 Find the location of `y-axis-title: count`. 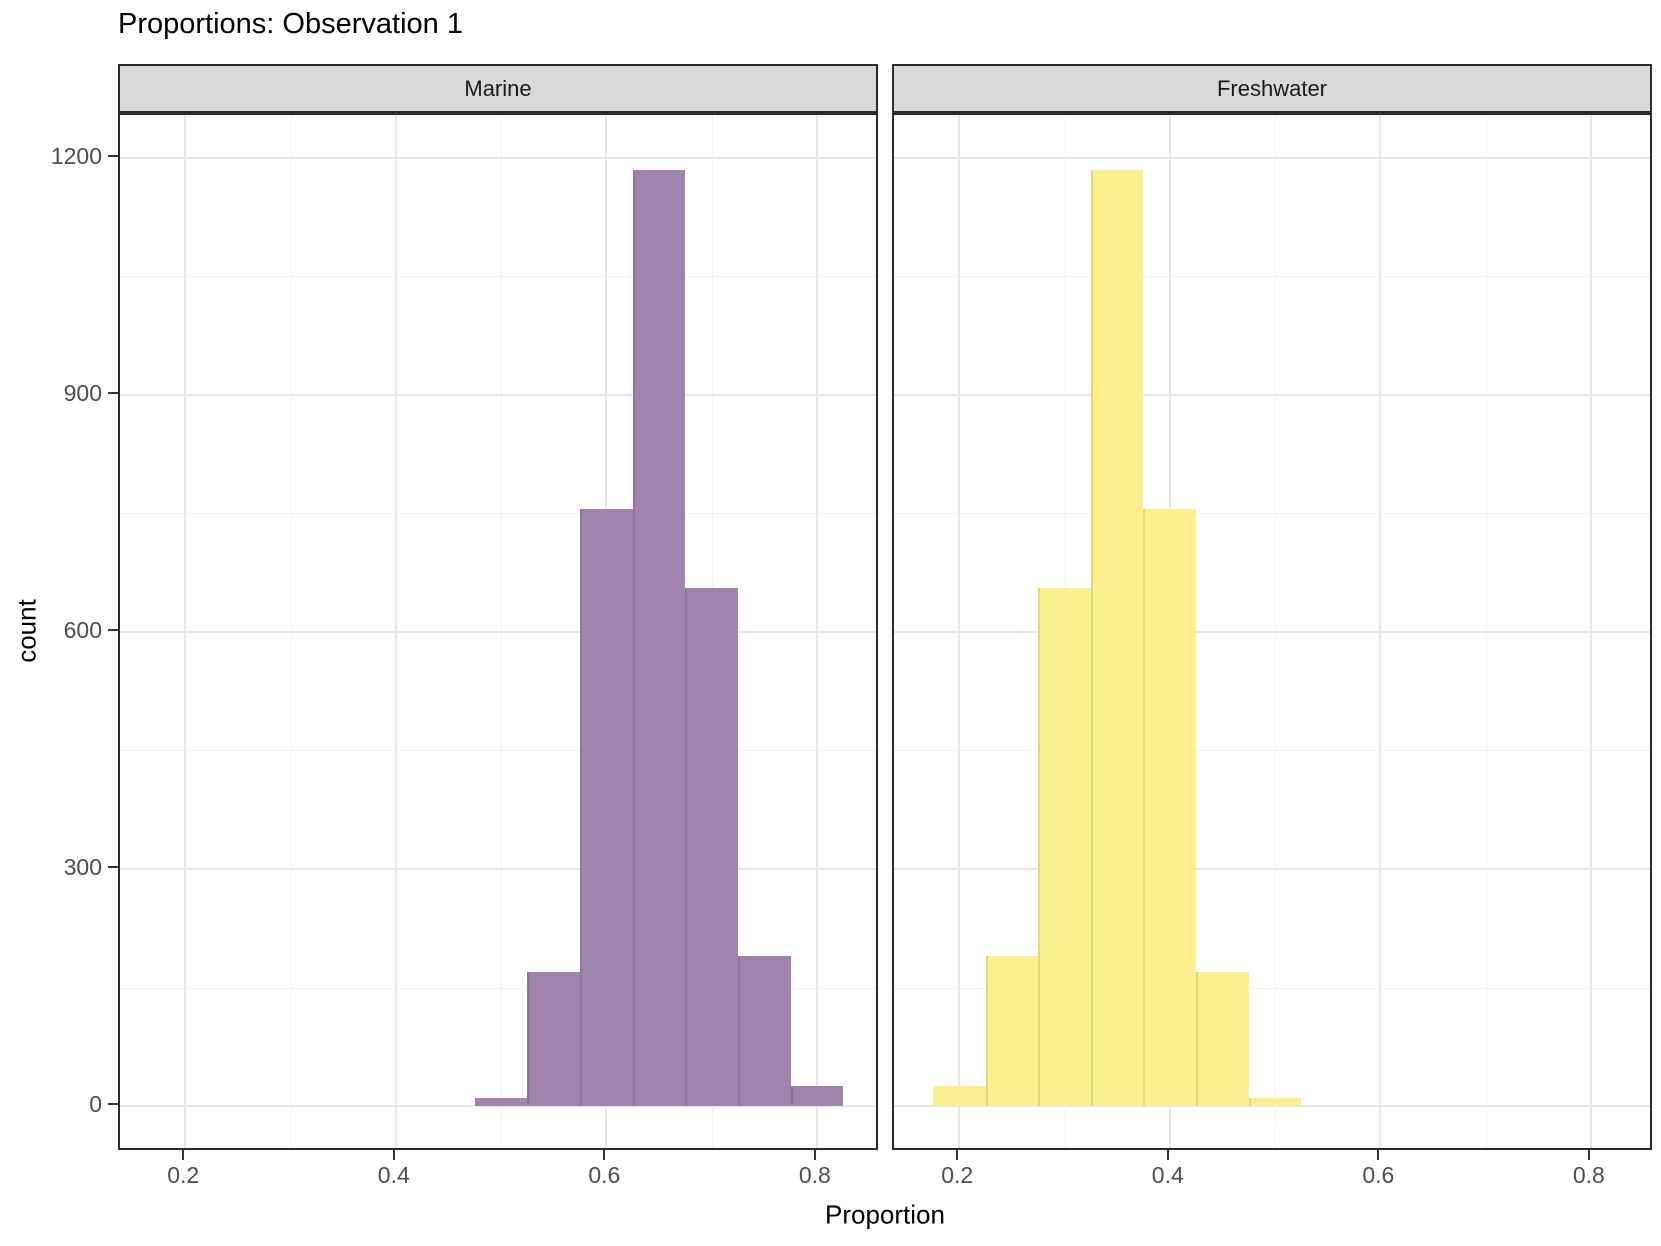

y-axis-title: count is located at coordinates (26, 631).